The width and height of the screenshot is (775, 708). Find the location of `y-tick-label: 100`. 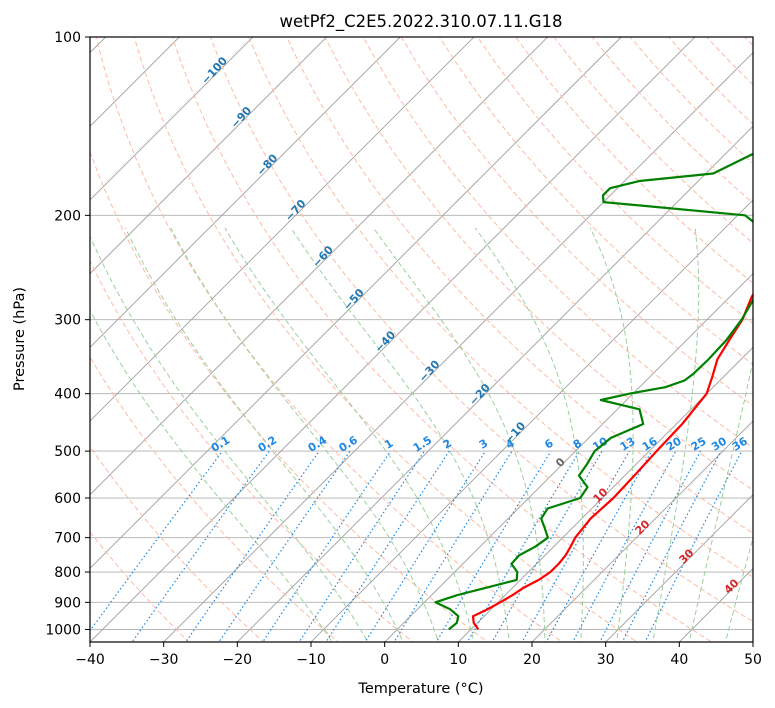

y-tick-label: 100 is located at coordinates (67, 38).